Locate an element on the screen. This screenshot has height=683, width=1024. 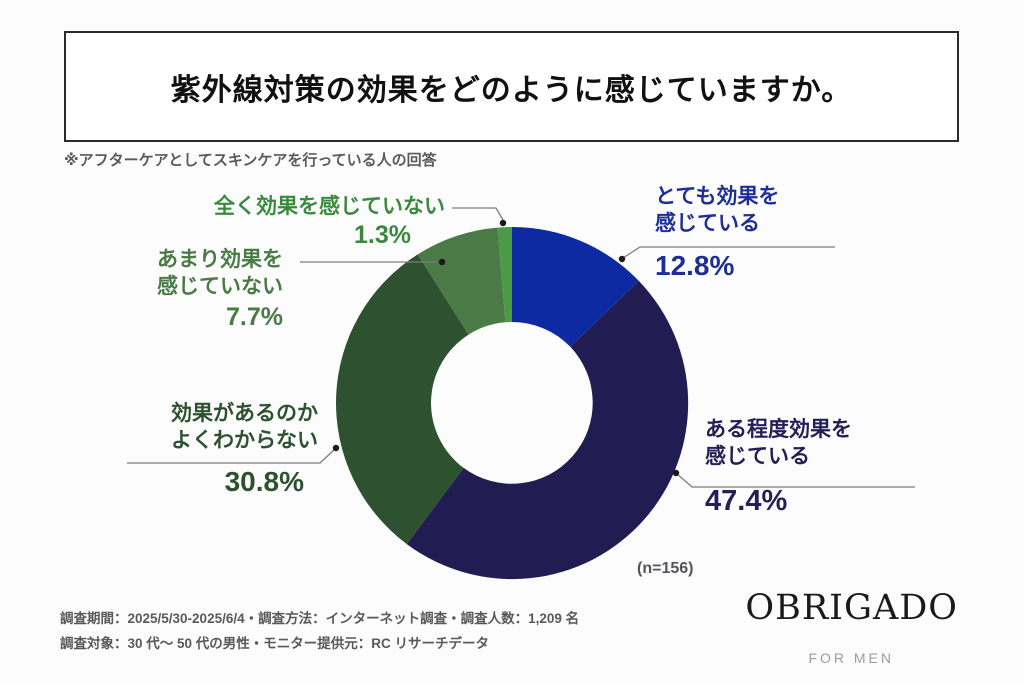
leader-line-unclear is located at coordinates (231, 456).